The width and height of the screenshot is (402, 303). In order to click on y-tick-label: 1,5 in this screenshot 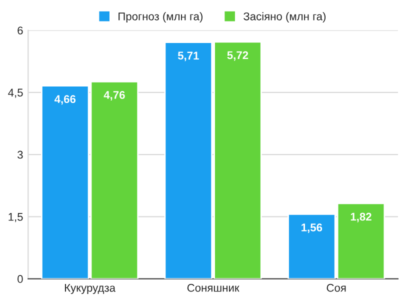, I will do `click(15, 217)`.